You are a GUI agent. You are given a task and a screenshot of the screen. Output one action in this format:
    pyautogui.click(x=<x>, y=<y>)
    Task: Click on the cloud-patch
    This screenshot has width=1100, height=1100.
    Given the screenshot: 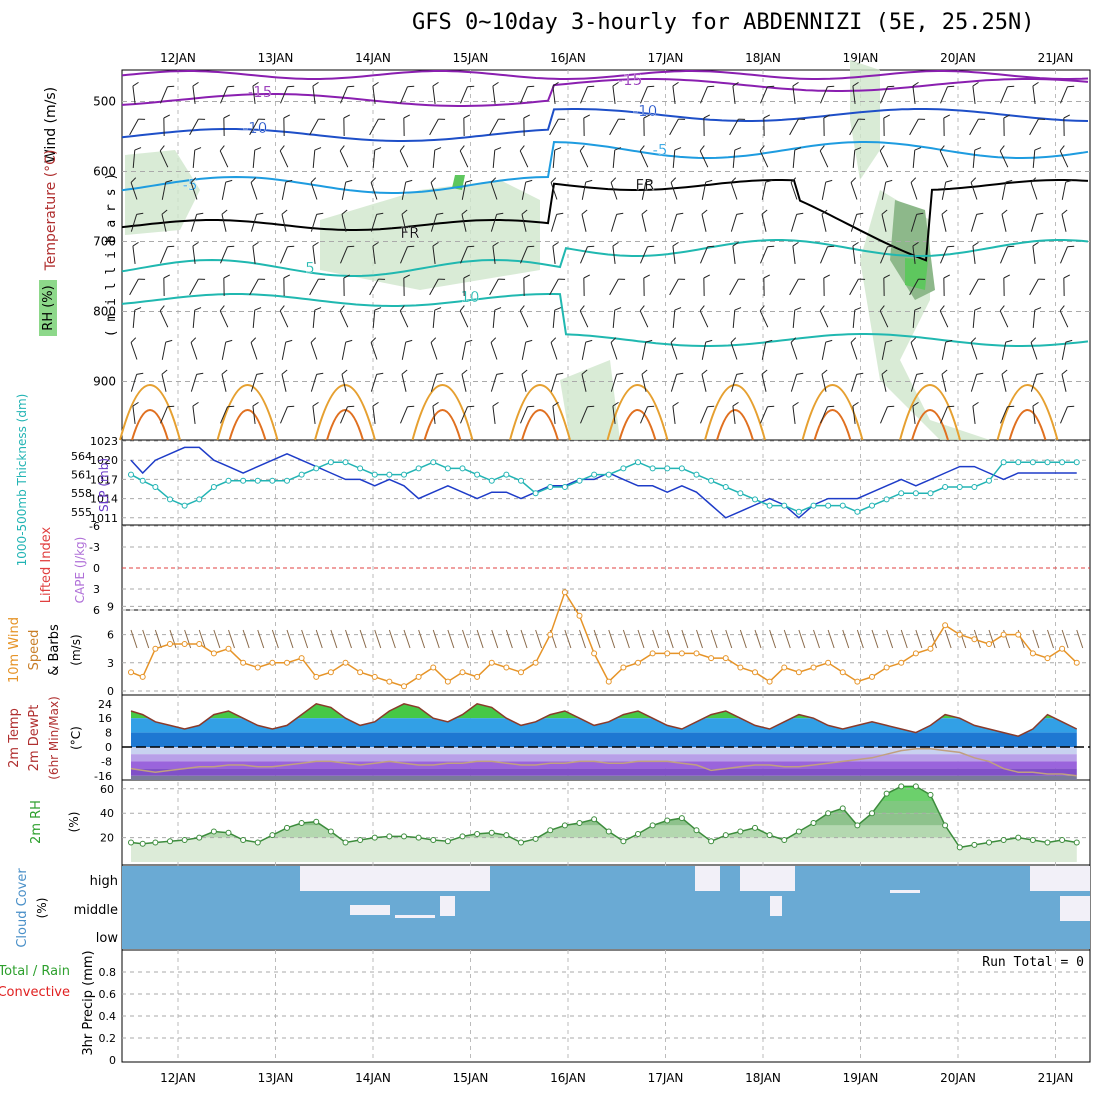 What is the action you would take?
    pyautogui.click(x=370, y=910)
    